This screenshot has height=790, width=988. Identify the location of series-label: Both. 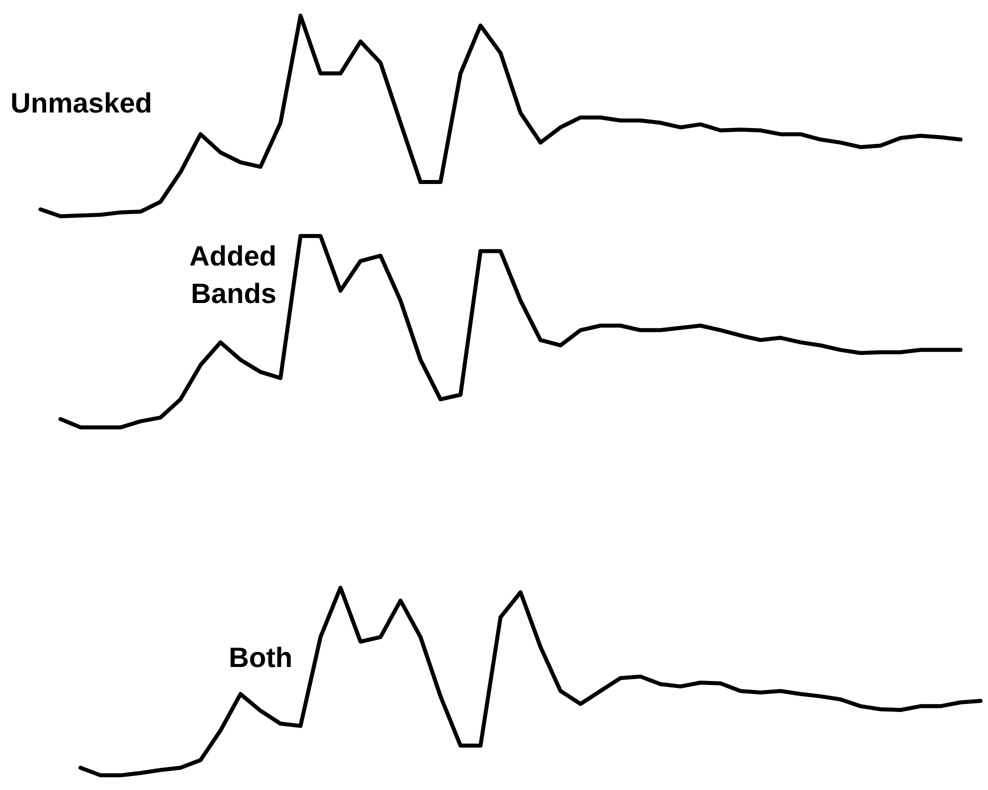
(260, 658).